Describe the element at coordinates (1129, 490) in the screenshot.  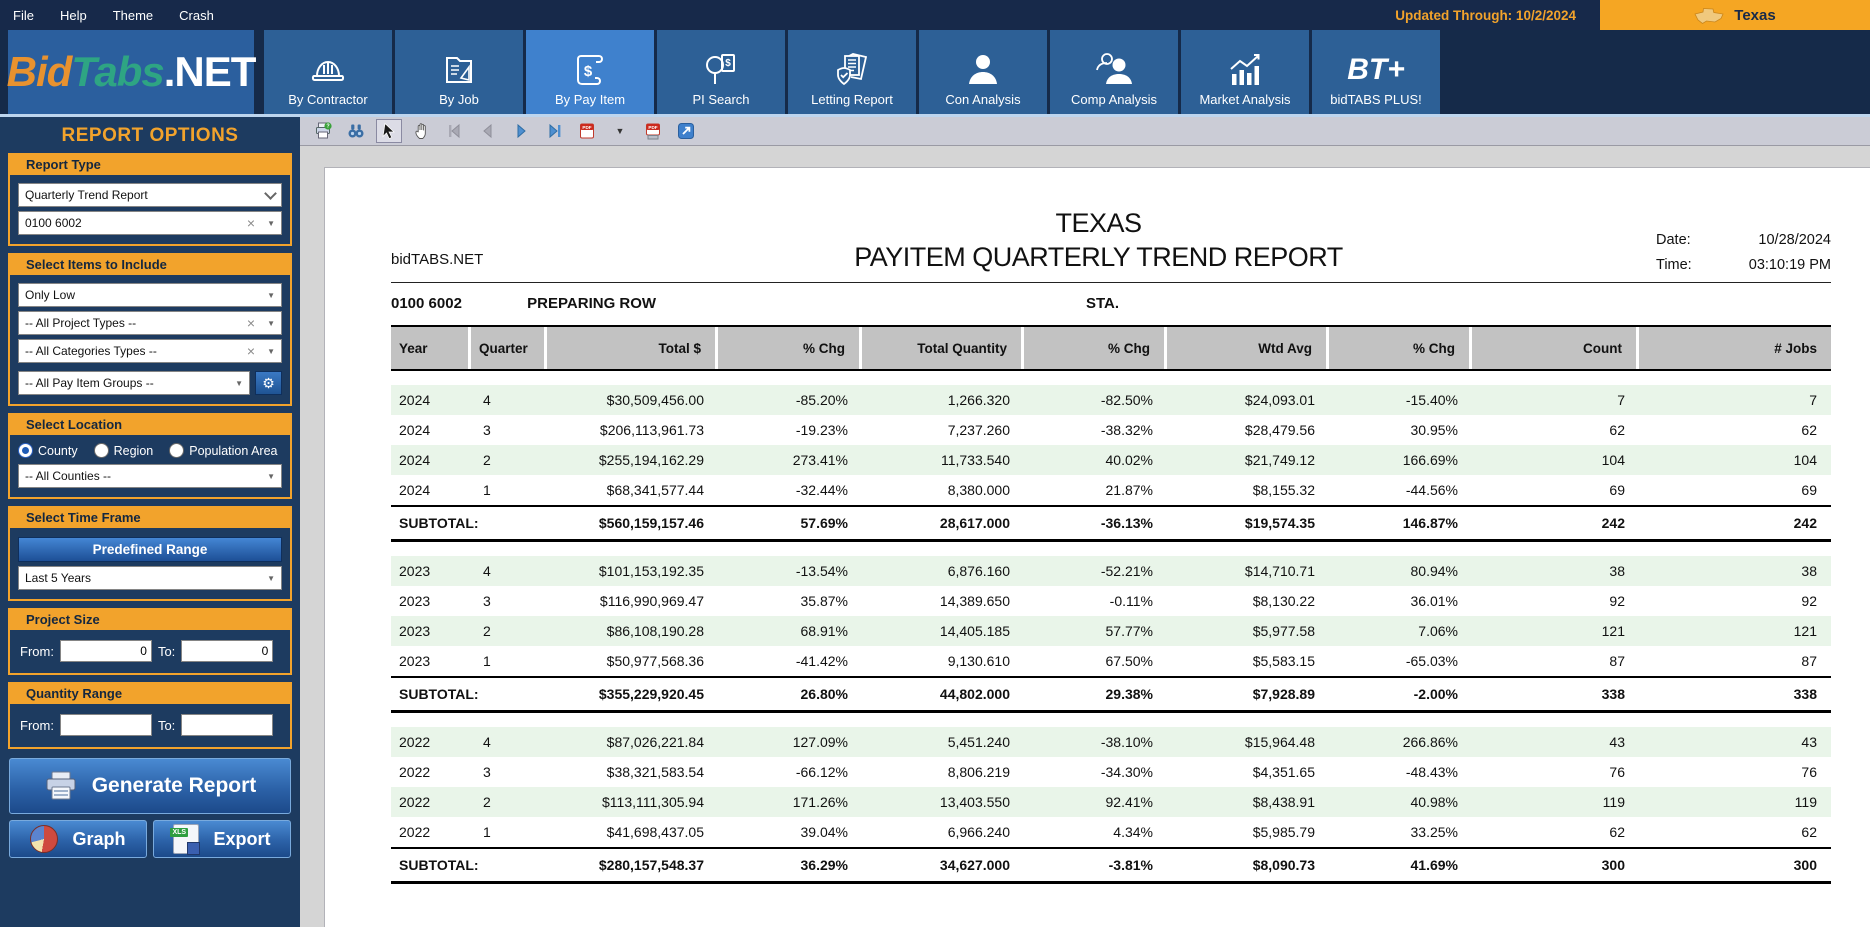
I see `cell: 21.87%` at that location.